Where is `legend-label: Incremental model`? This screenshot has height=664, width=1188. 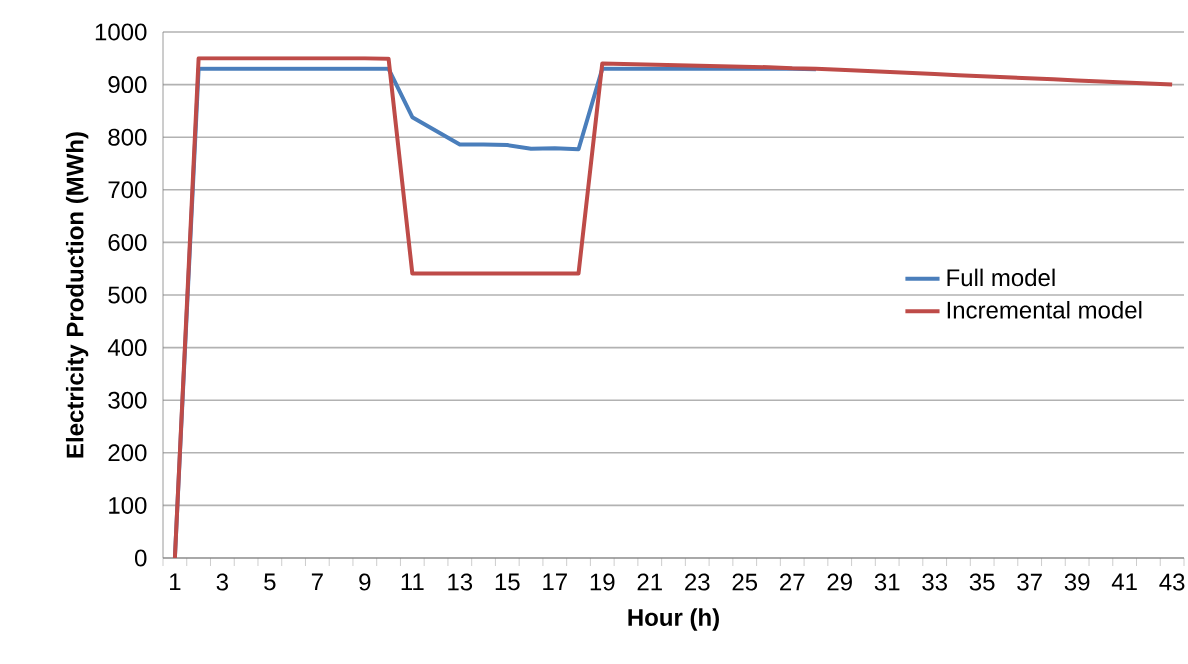 legend-label: Incremental model is located at coordinates (1044, 310).